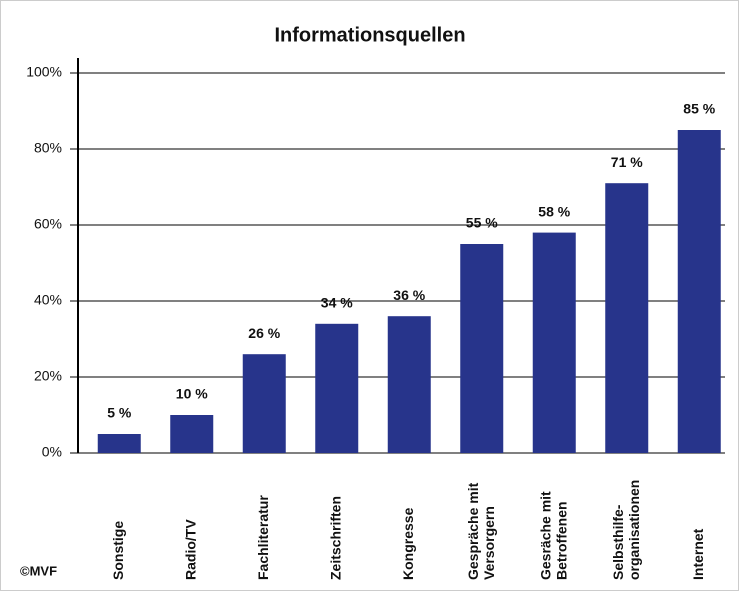  I want to click on x-tick-label-line: Versorgern, so click(488, 543).